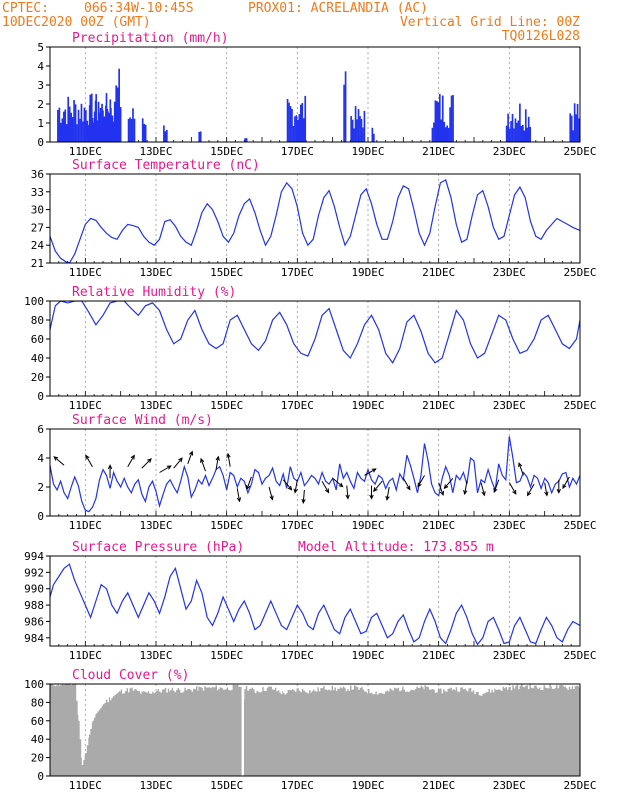 This screenshot has width=618, height=800. Describe the element at coordinates (226, 405) in the screenshot. I see `x-tick-label: 15DEC` at that location.